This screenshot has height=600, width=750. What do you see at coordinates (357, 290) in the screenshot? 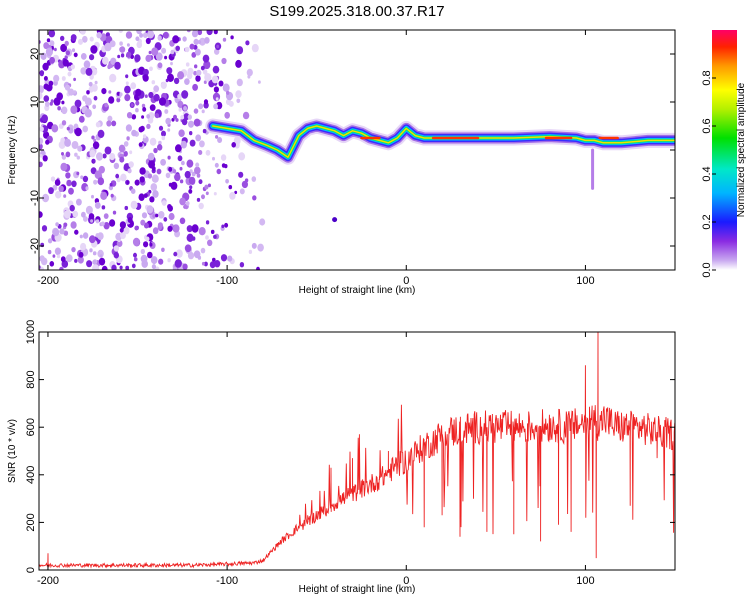
I see `spectrogram-x-label: Height of straight line (km)` at bounding box center [357, 290].